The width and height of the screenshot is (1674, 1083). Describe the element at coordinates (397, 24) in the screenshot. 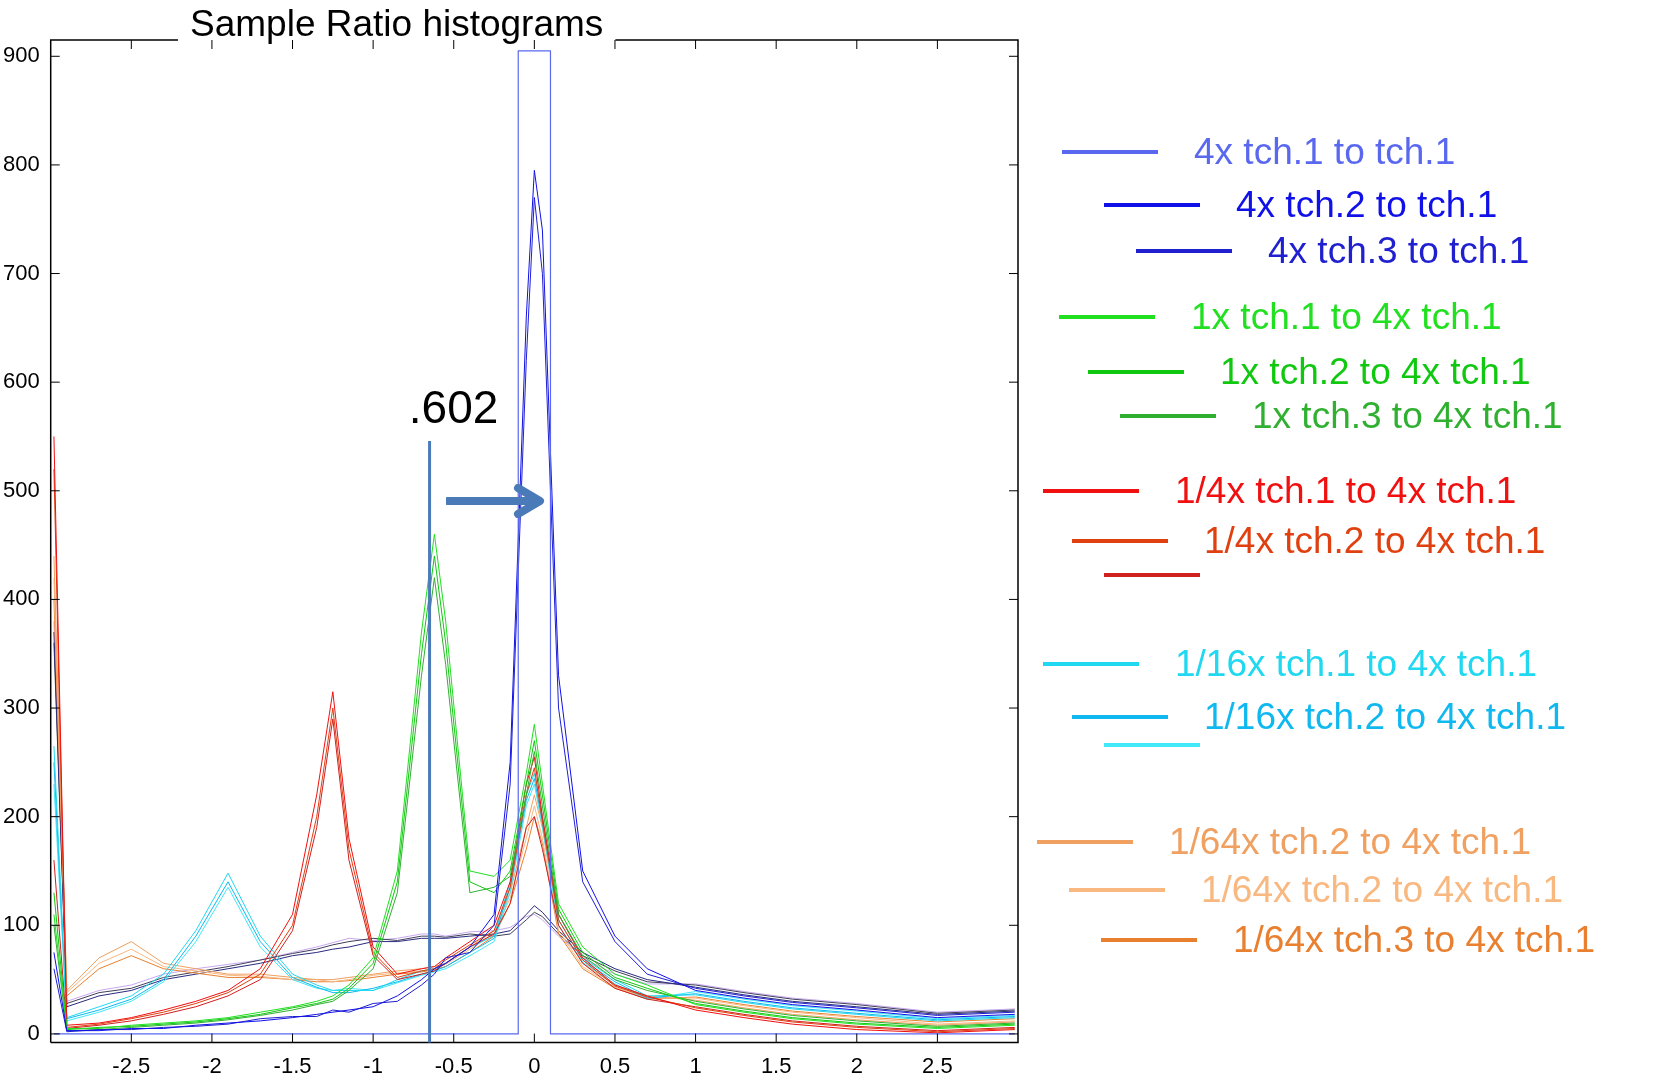

I see `chart-title: Sample Ratio histograms` at that location.